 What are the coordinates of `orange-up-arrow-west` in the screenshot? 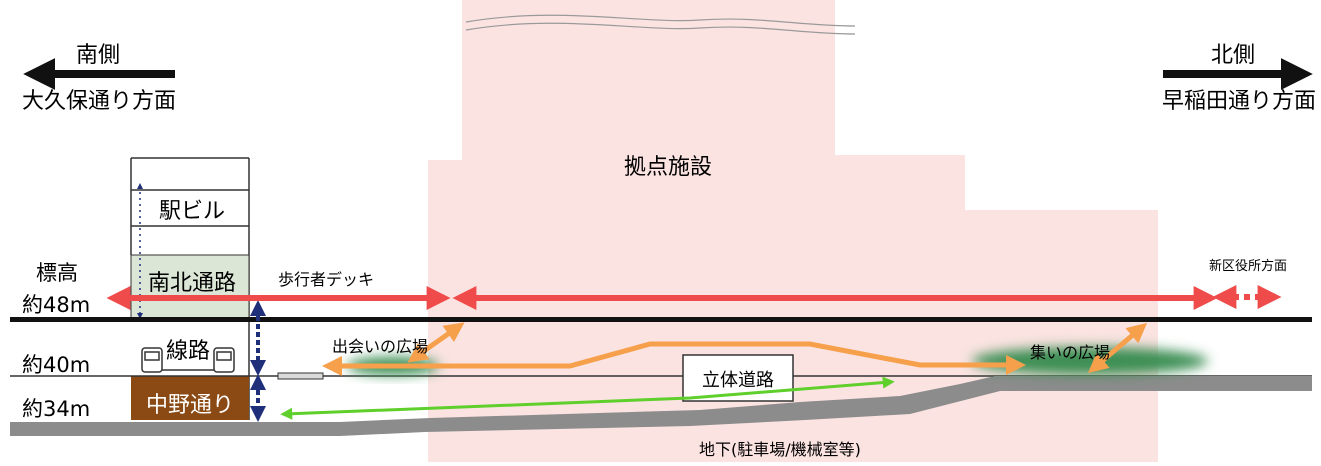 It's located at (436, 342).